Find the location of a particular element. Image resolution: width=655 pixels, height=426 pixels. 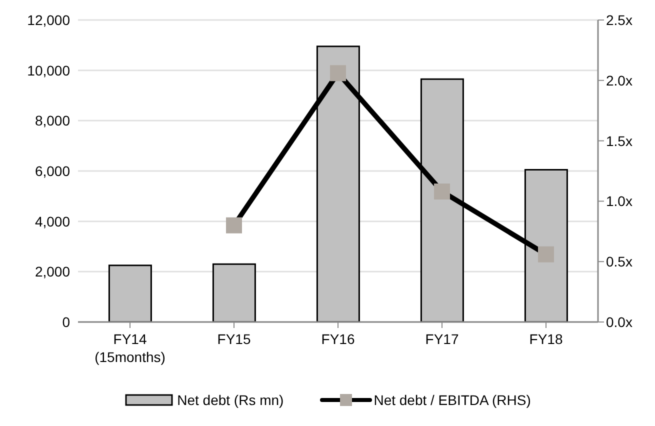

y-tick-label: 8,000 is located at coordinates (52, 120).